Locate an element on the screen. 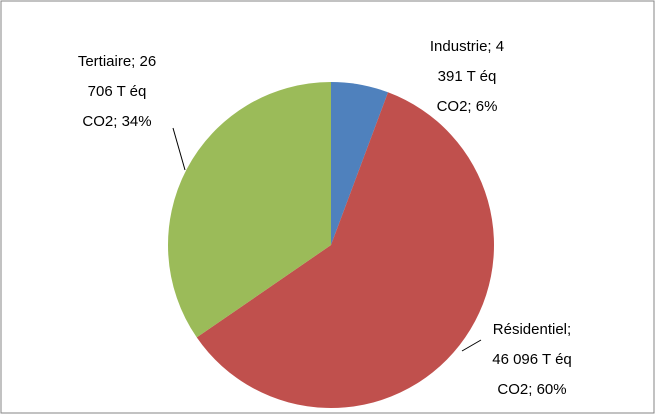  data-label: Tertiaire; 26 706 T éq CO2; 34% is located at coordinates (117, 91).